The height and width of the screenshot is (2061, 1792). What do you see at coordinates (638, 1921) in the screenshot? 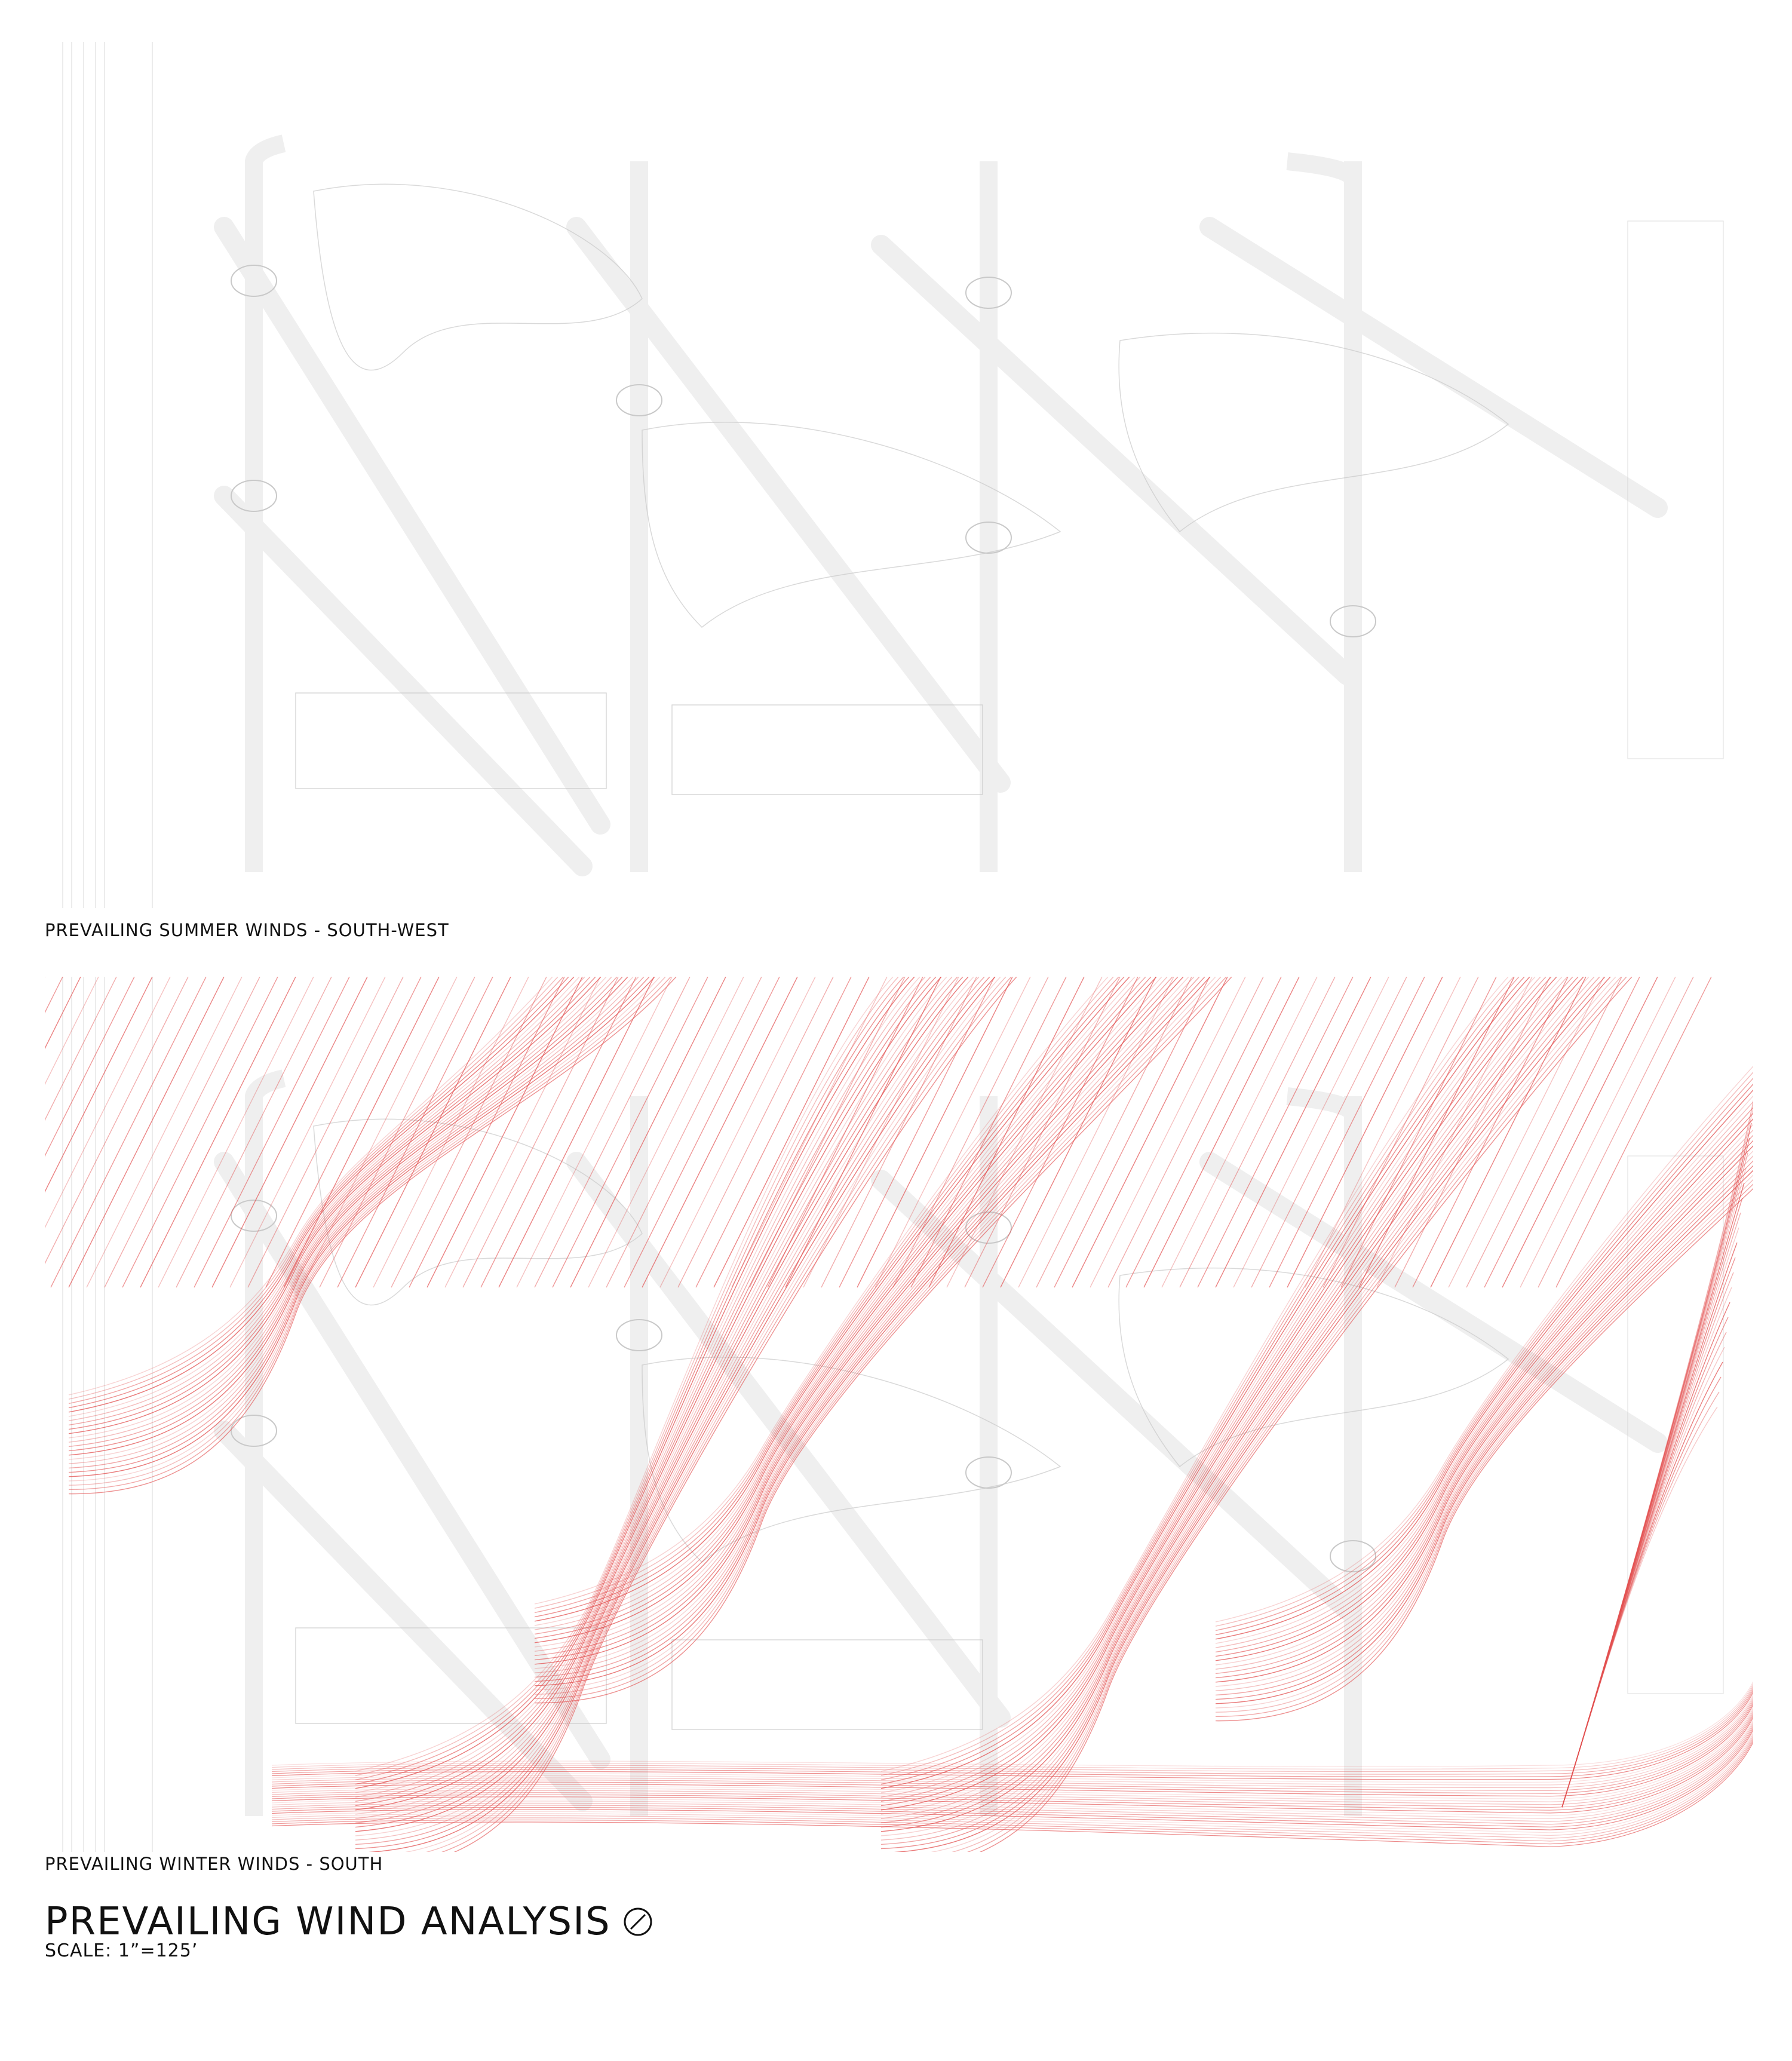
I see `north-arrow-icon` at bounding box center [638, 1921].